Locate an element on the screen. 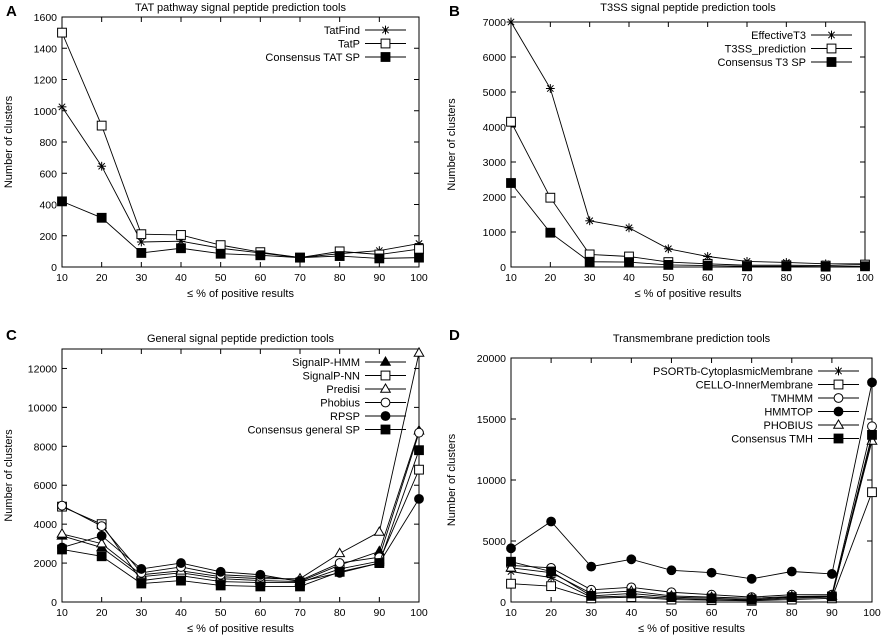 This screenshot has height=640, width=886. series-consensus-general-sp is located at coordinates (240, 518).